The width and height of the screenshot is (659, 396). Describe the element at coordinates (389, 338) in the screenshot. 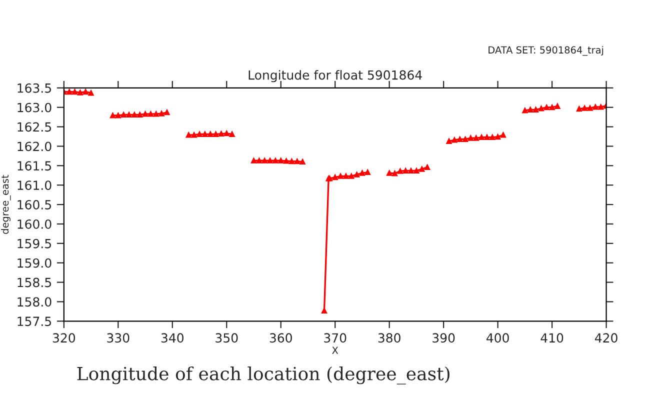

I see `x-tick-label: 380` at that location.